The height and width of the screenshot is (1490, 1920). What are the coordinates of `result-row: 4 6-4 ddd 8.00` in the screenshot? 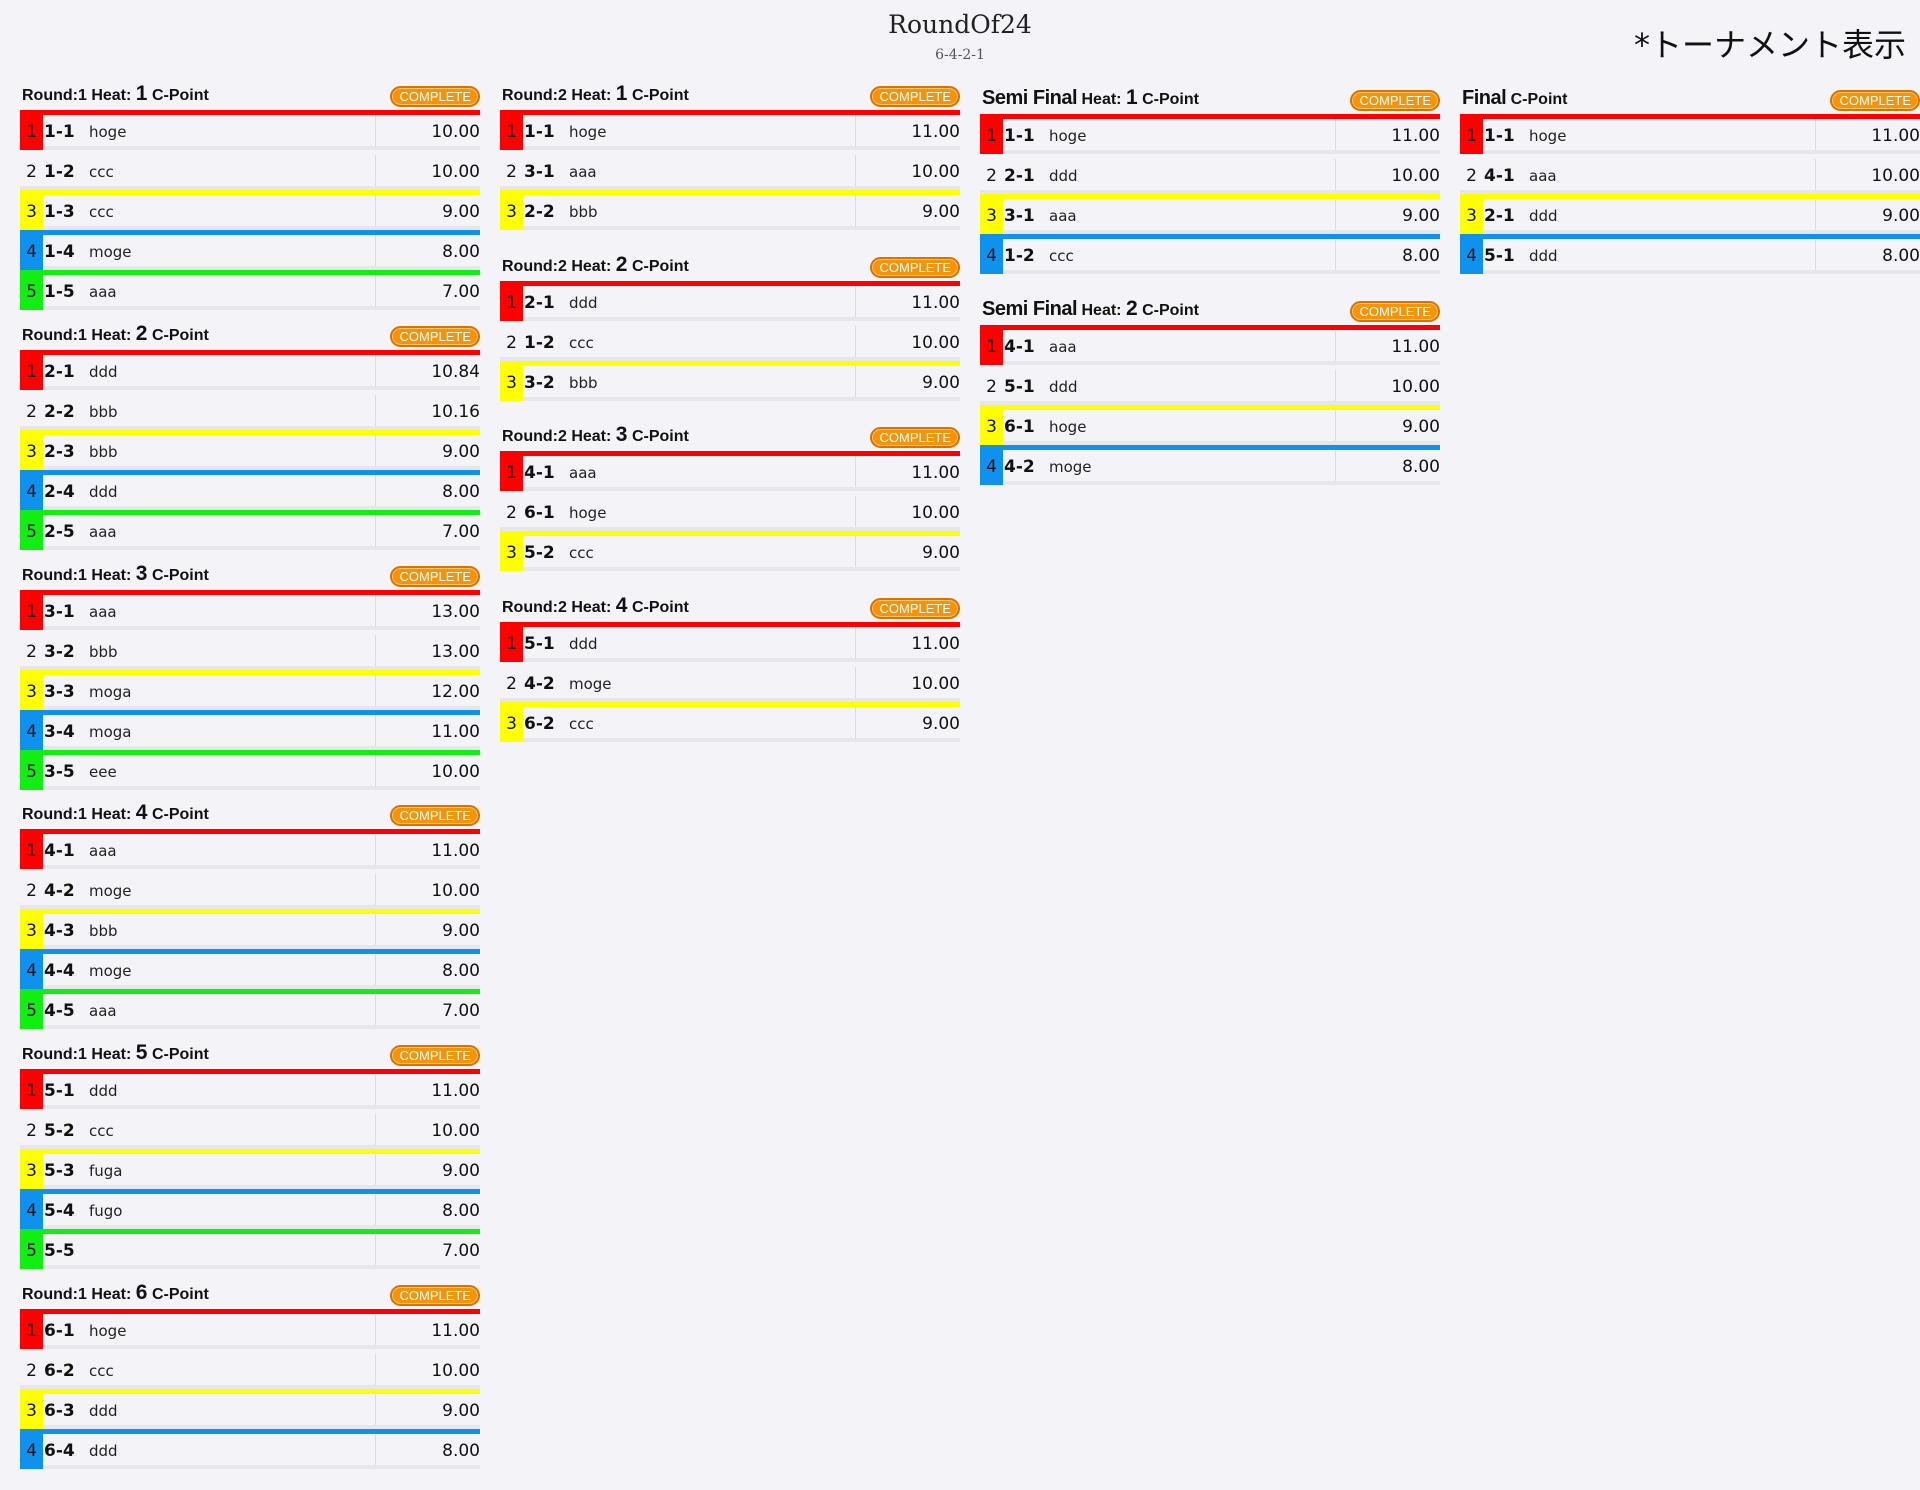 It's located at (250, 1451).